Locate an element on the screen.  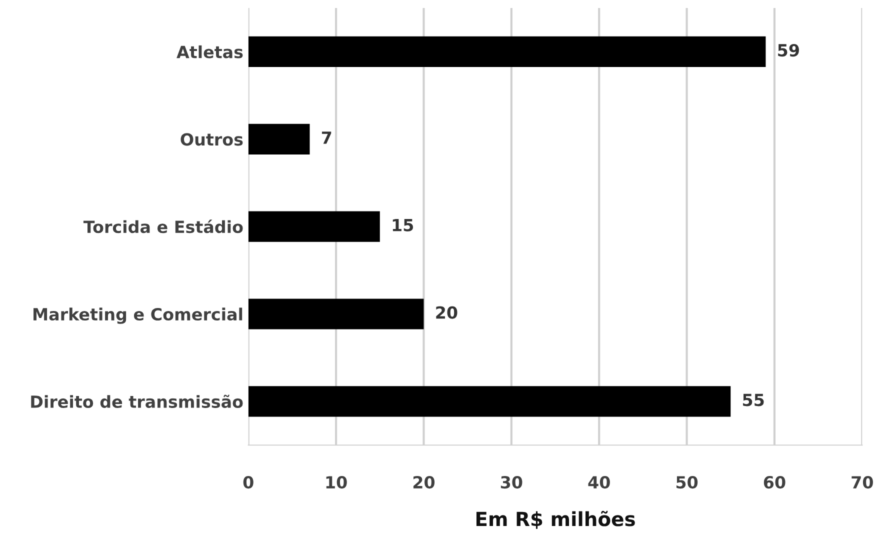
y-tick-label: Torcida e Estádio is located at coordinates (163, 227).